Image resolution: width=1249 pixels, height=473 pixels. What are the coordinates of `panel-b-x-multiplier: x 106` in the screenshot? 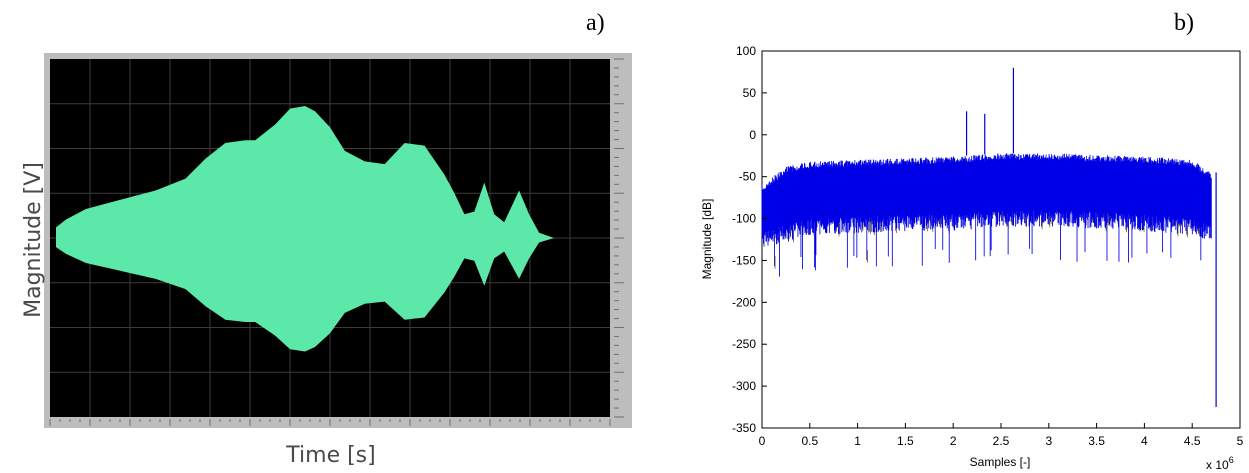 It's located at (1220, 463).